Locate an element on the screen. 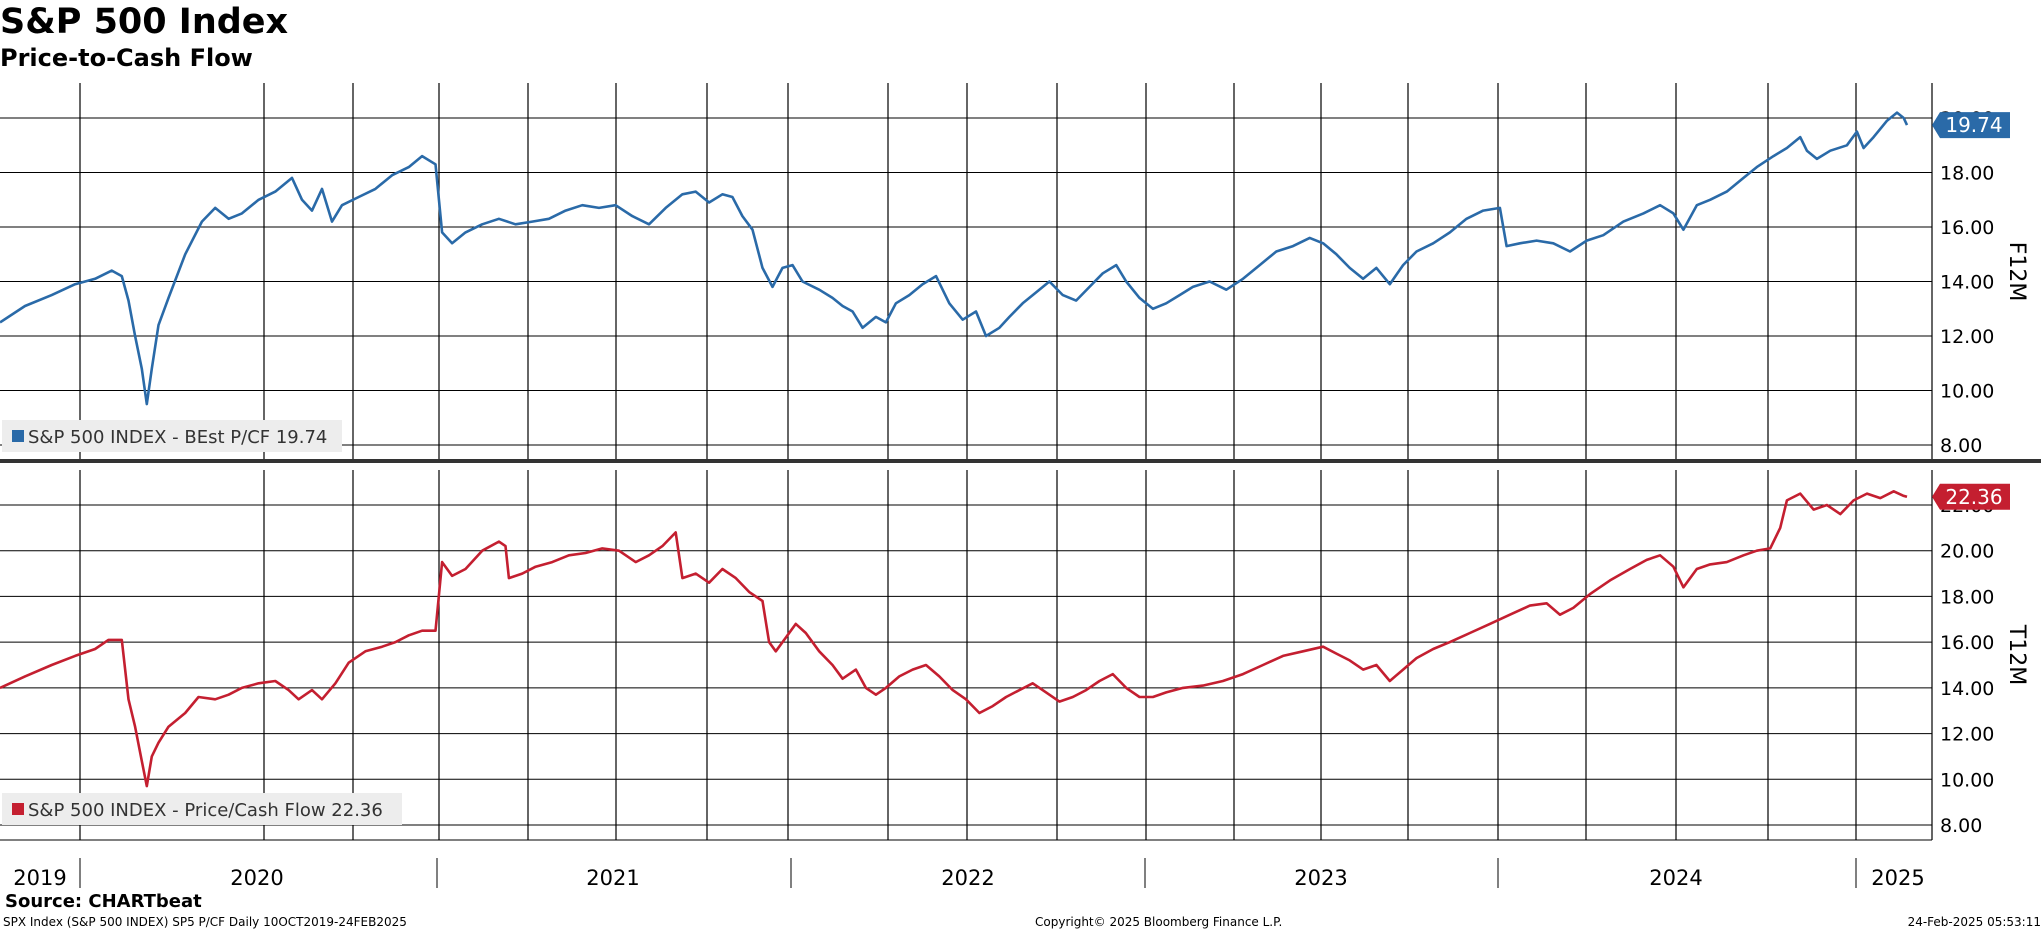 The height and width of the screenshot is (932, 2041). x-tick-label: 2022 is located at coordinates (967, 878).